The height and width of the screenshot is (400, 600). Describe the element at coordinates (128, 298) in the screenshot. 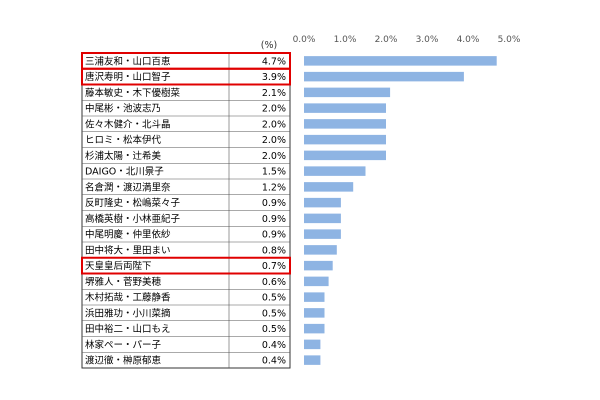

I see `category-label: 木村拓哉・工藤静香` at that location.